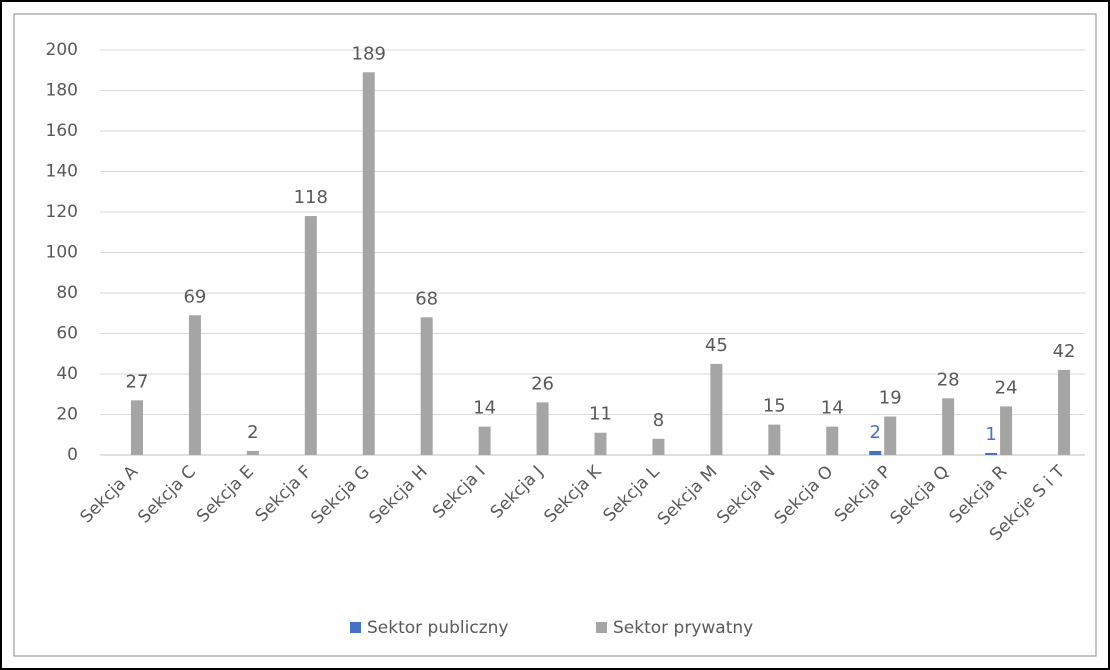 This screenshot has width=1110, height=670. What do you see at coordinates (137, 381) in the screenshot?
I see `data-label: 27` at bounding box center [137, 381].